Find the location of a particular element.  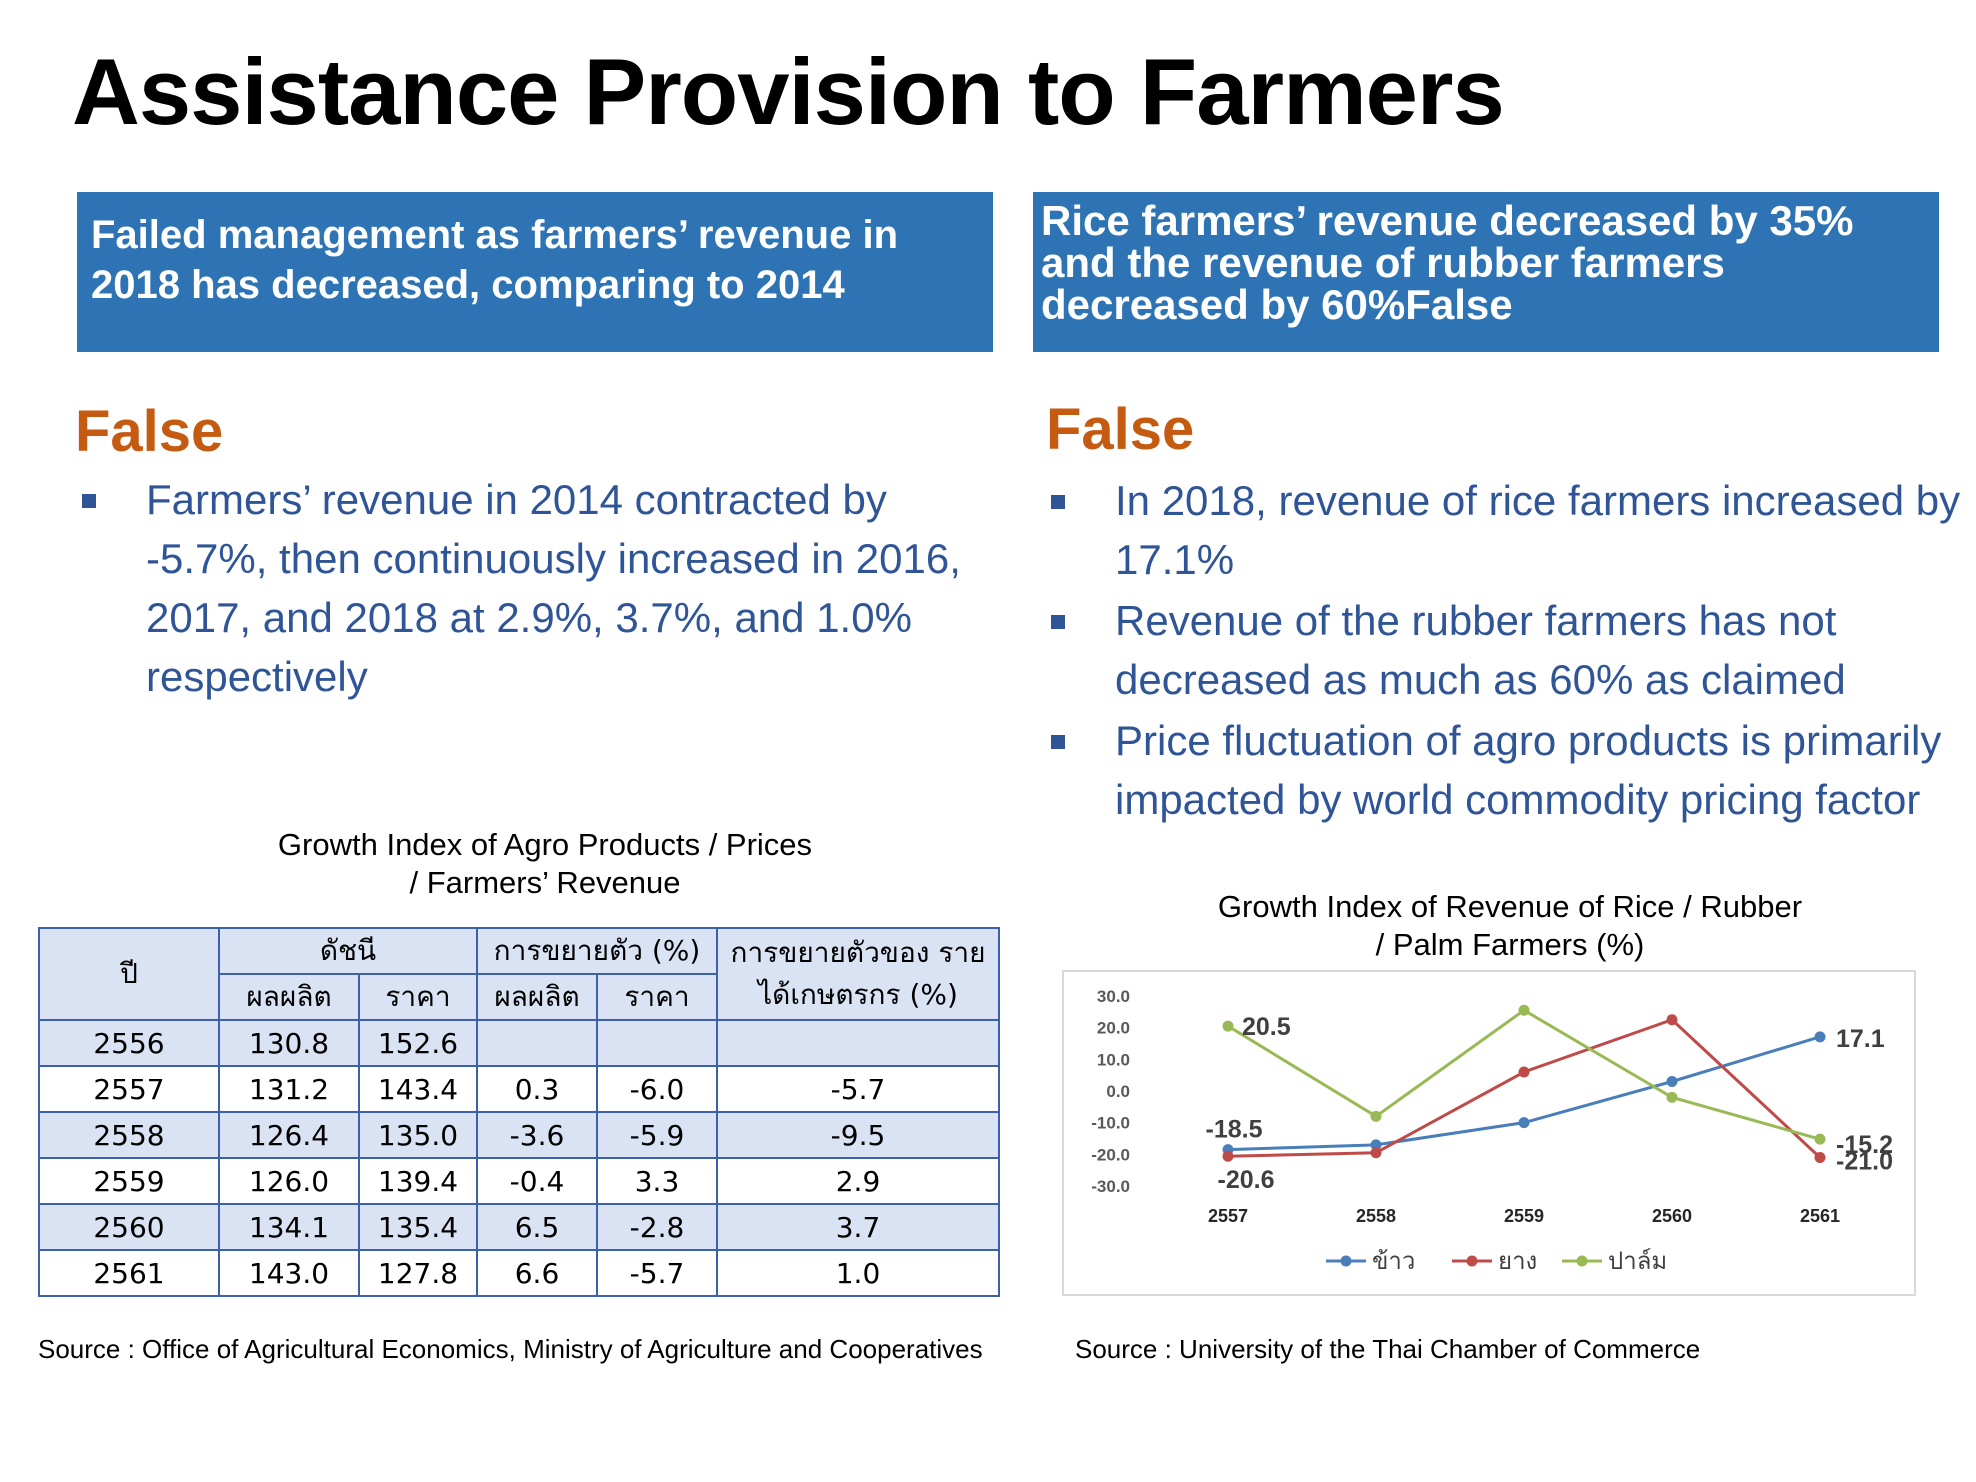

series-line is located at coordinates (1524, 1093).